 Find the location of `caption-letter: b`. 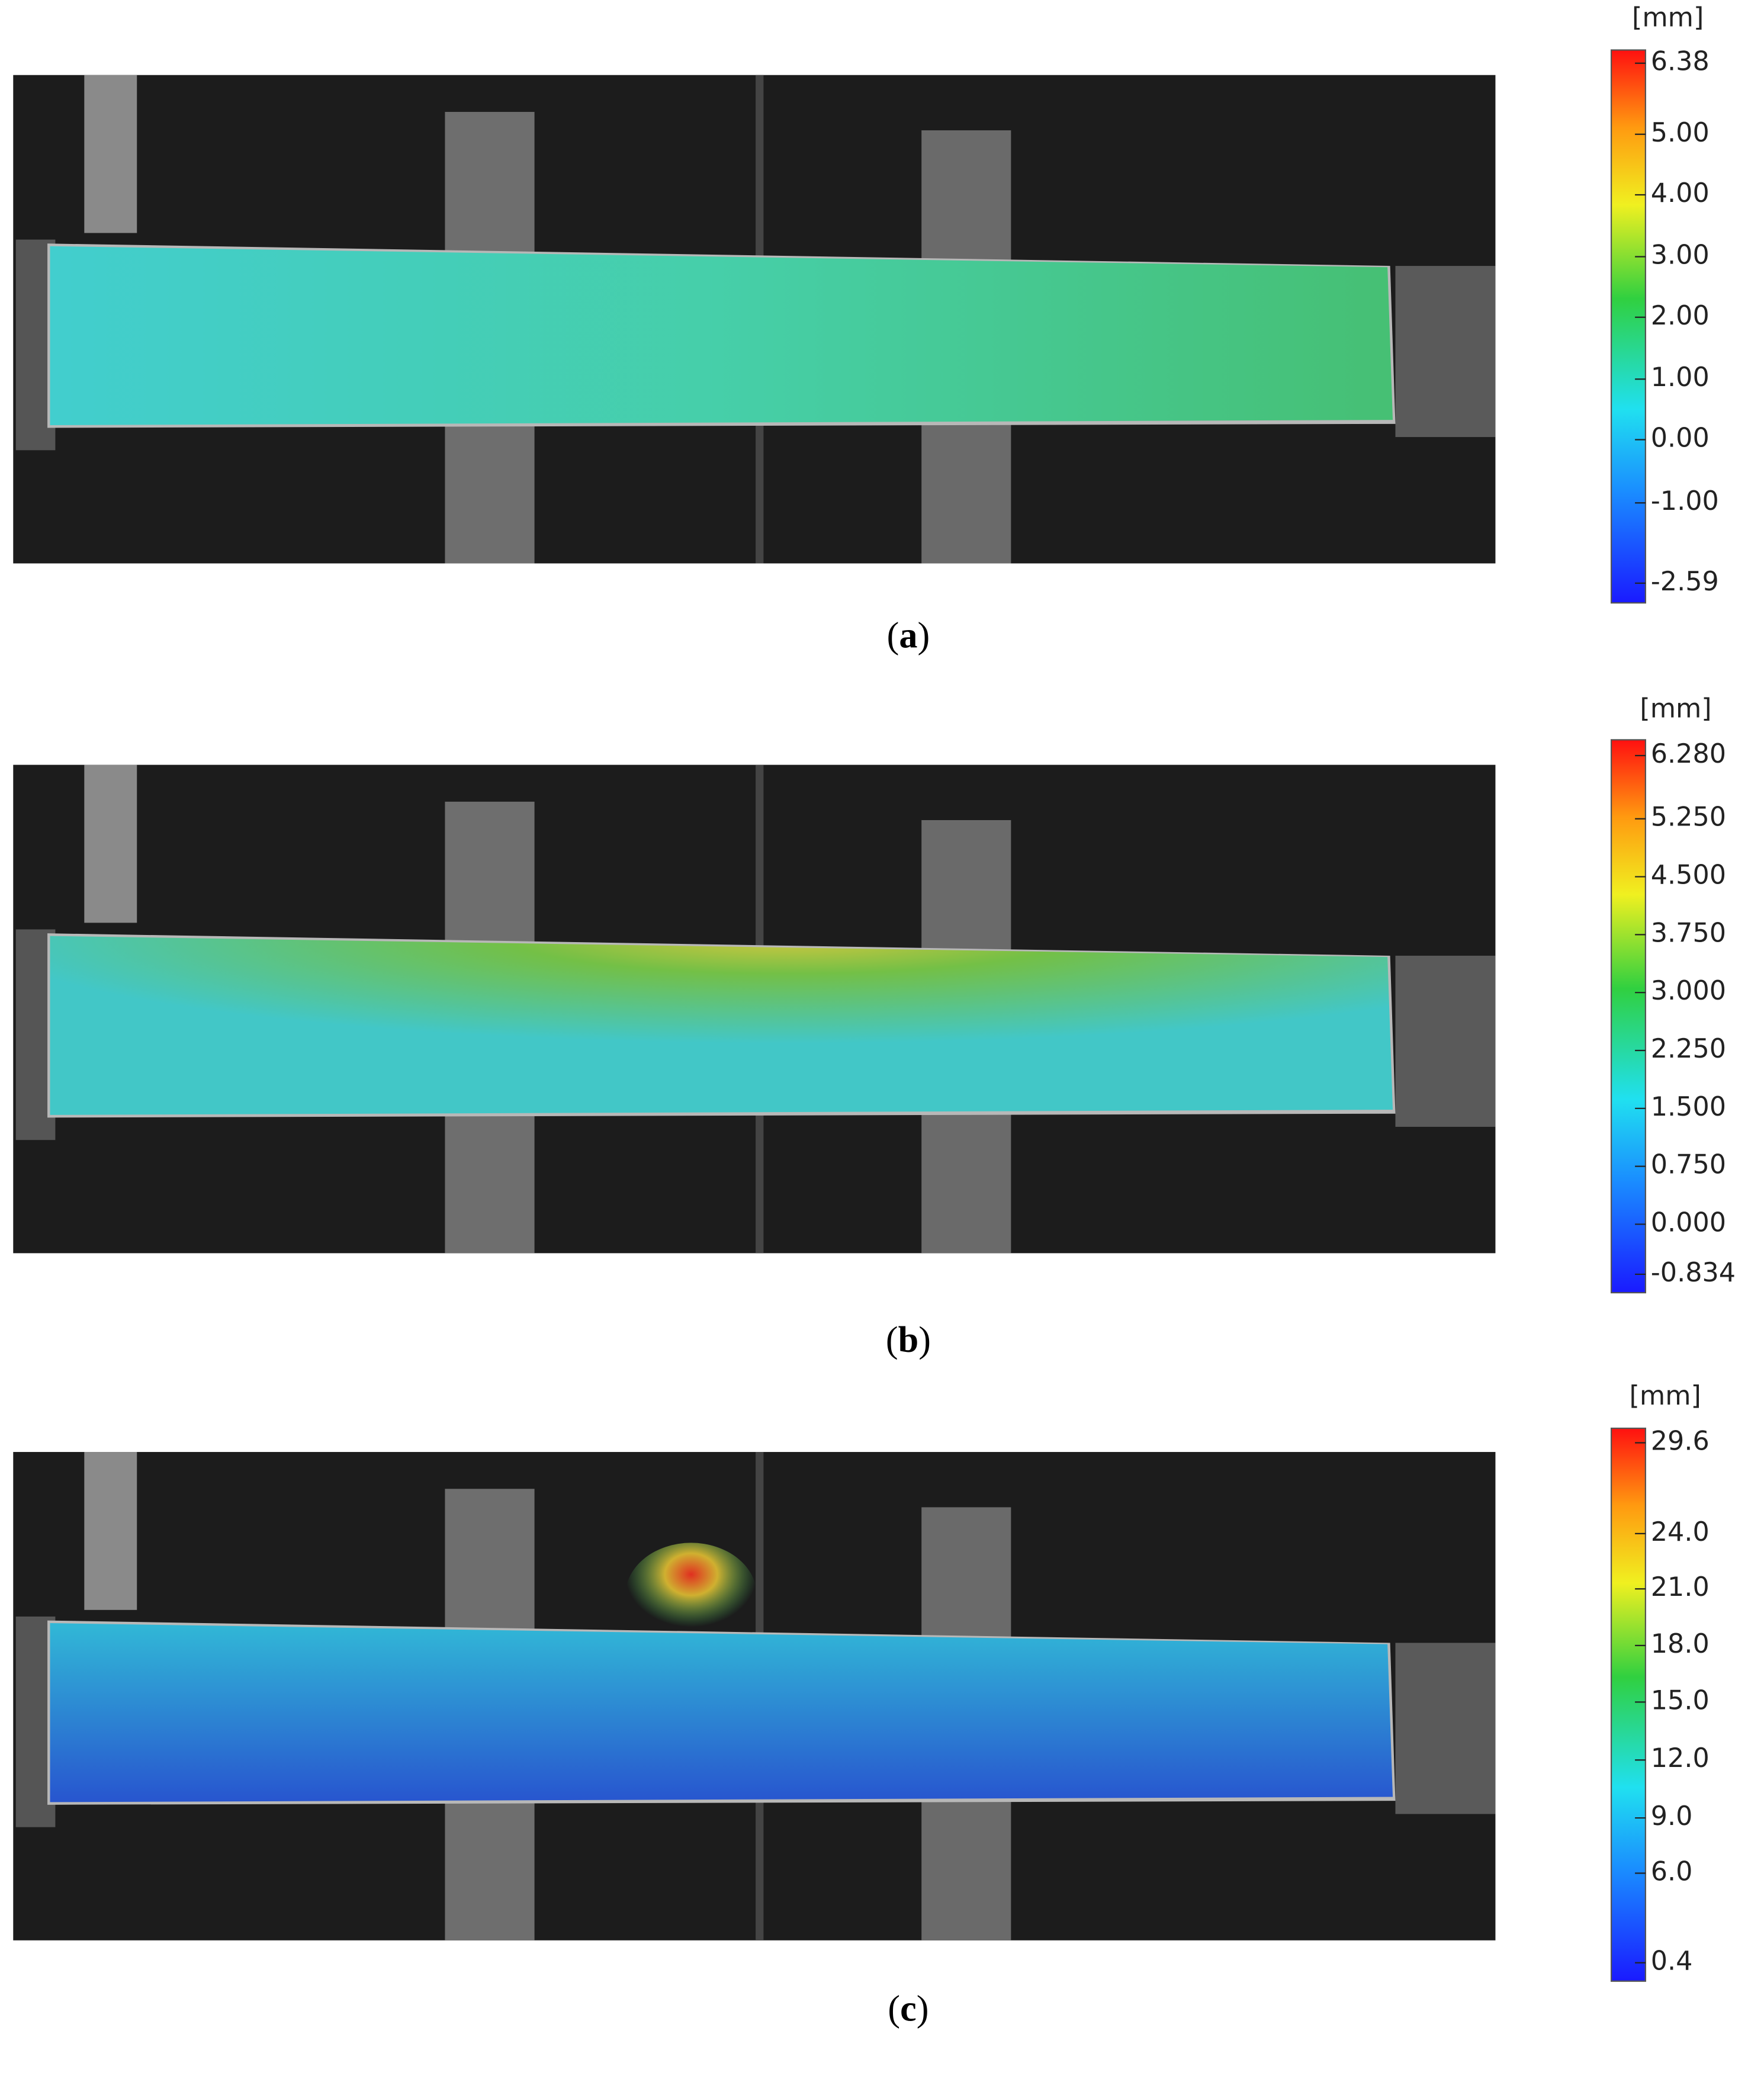

caption-letter: b is located at coordinates (908, 1340).